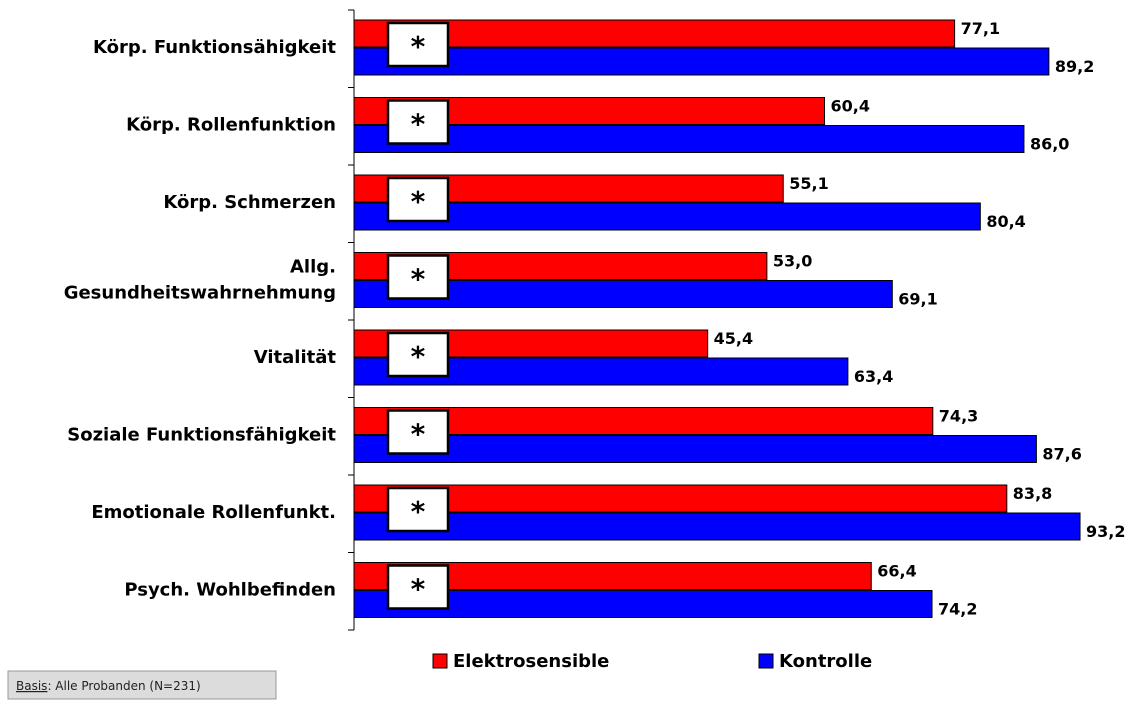  Describe the element at coordinates (213, 512) in the screenshot. I see `category-label: Emotionale Rollenfunkt.` at that location.